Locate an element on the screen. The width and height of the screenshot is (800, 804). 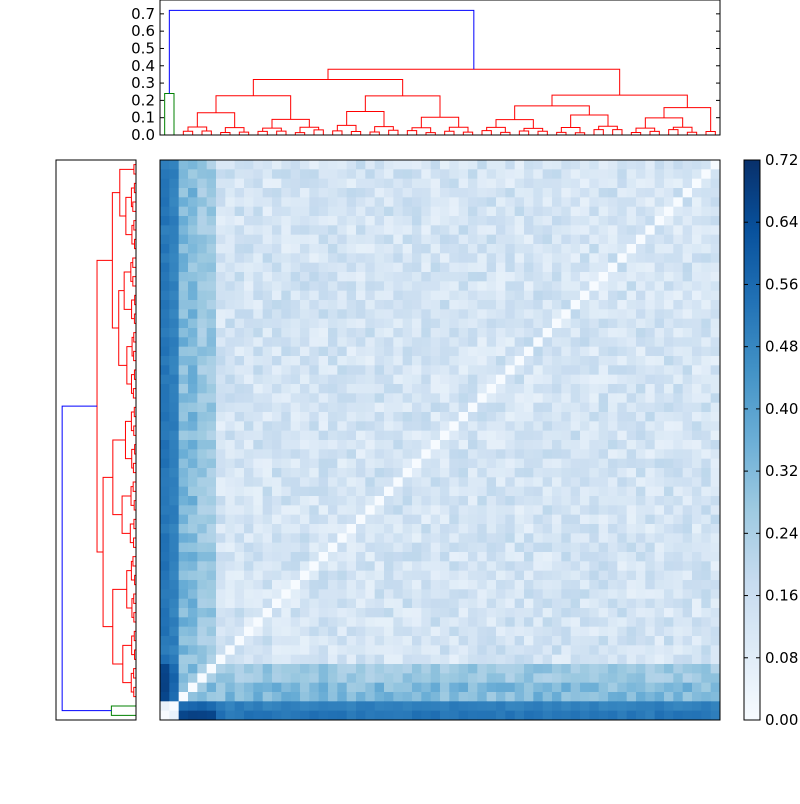
left-dendrogram-link is located at coordinates (115, 260).